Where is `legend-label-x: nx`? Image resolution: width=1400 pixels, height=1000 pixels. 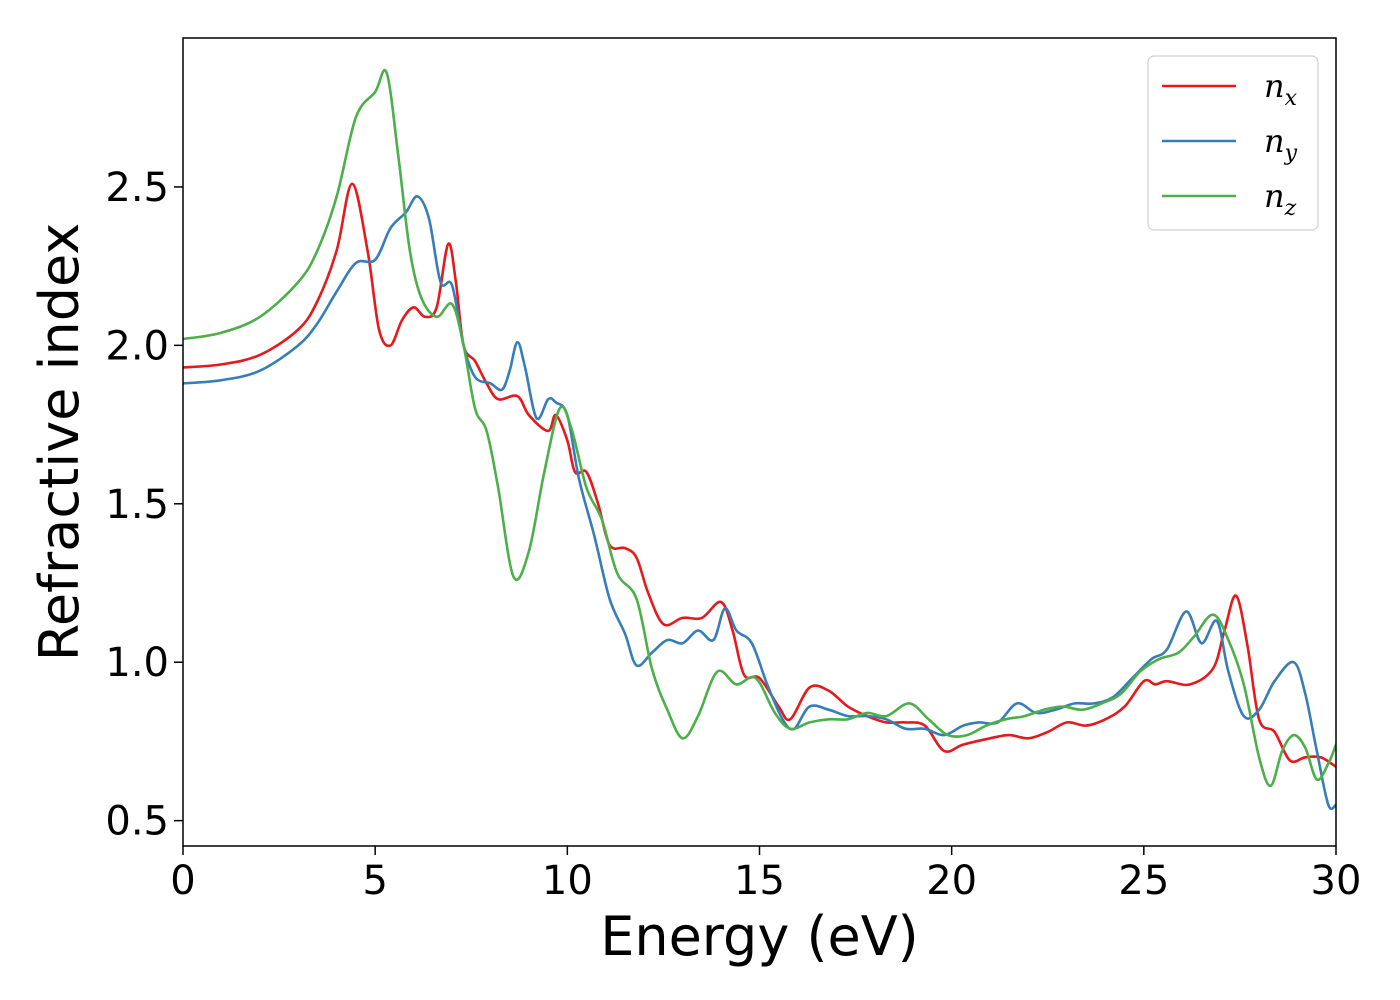
legend-label-x: nx is located at coordinates (1281, 89).